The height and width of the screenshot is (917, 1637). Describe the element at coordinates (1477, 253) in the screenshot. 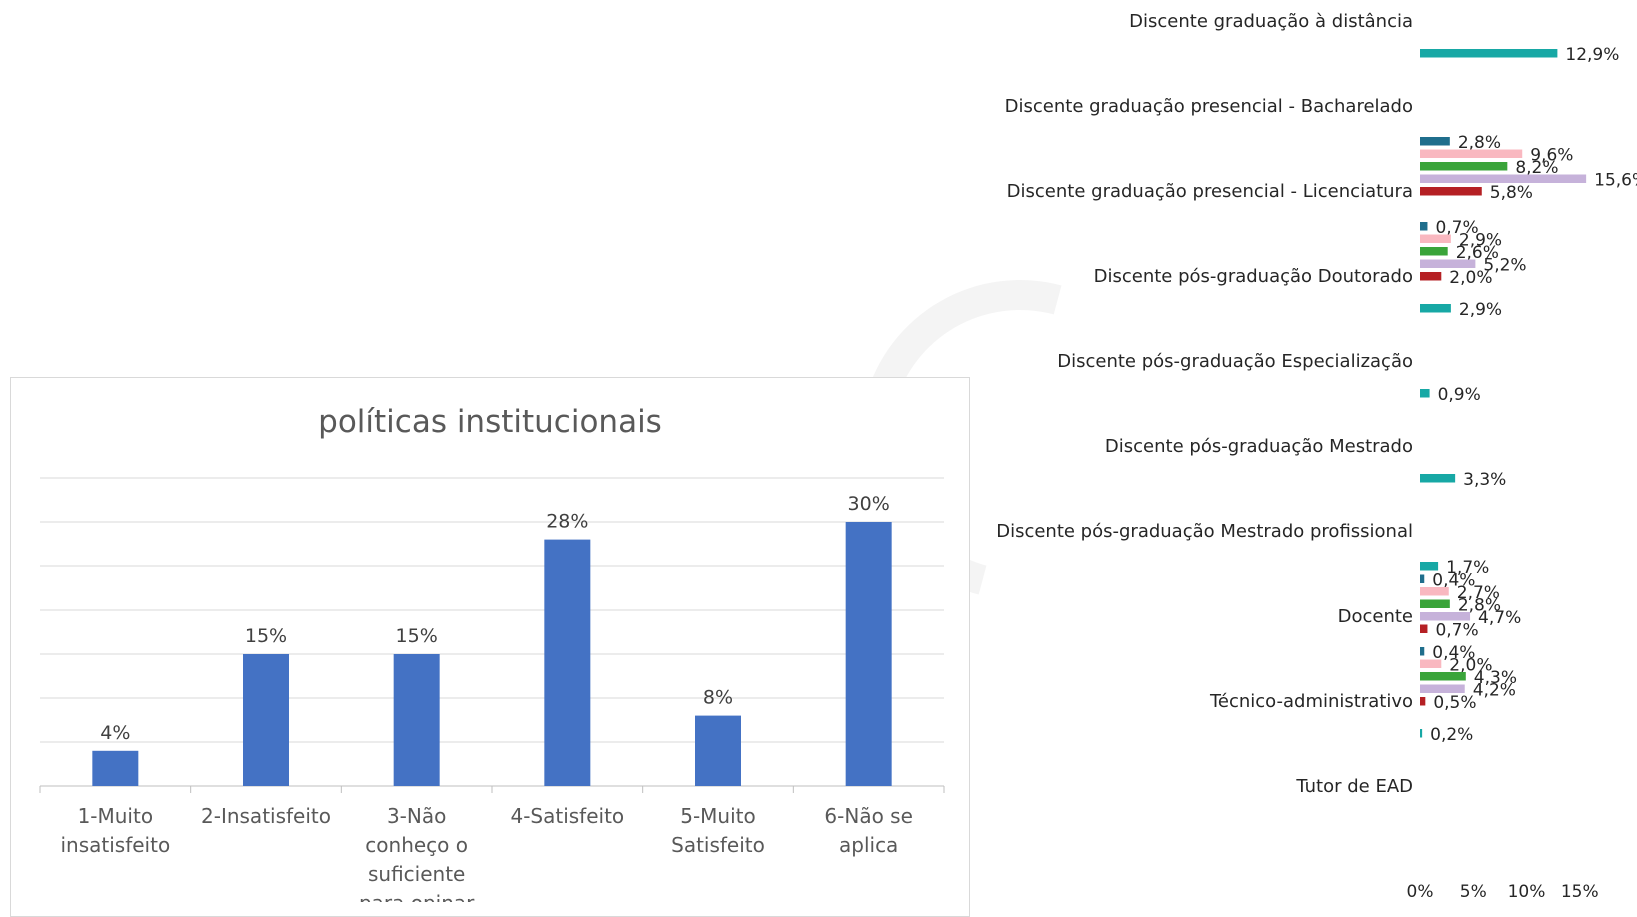

I see `data-label: 2,6%` at that location.